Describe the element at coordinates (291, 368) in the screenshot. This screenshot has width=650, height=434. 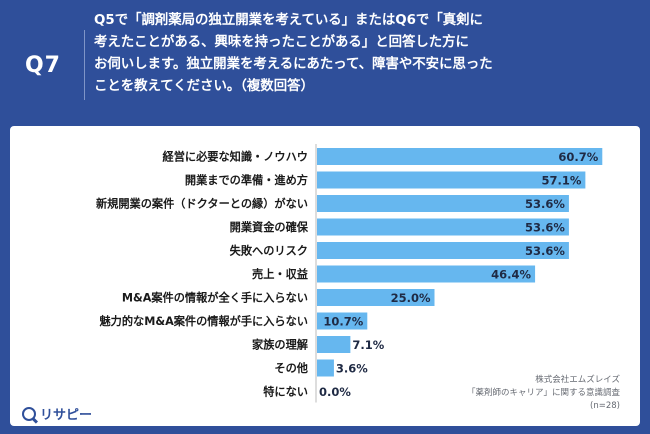
I see `category-label: その他` at that location.